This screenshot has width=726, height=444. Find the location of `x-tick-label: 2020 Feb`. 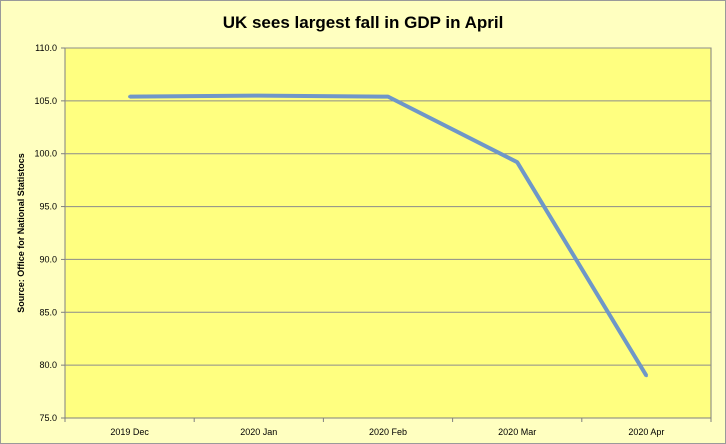

x-tick-label: 2020 Feb is located at coordinates (388, 432).